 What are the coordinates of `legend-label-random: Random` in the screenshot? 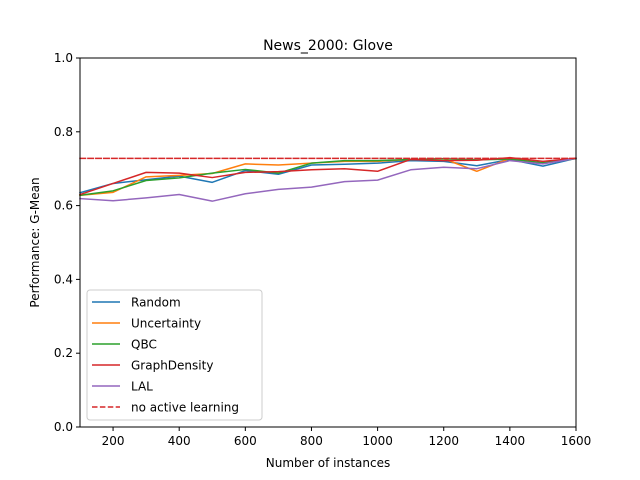 It's located at (156, 303).